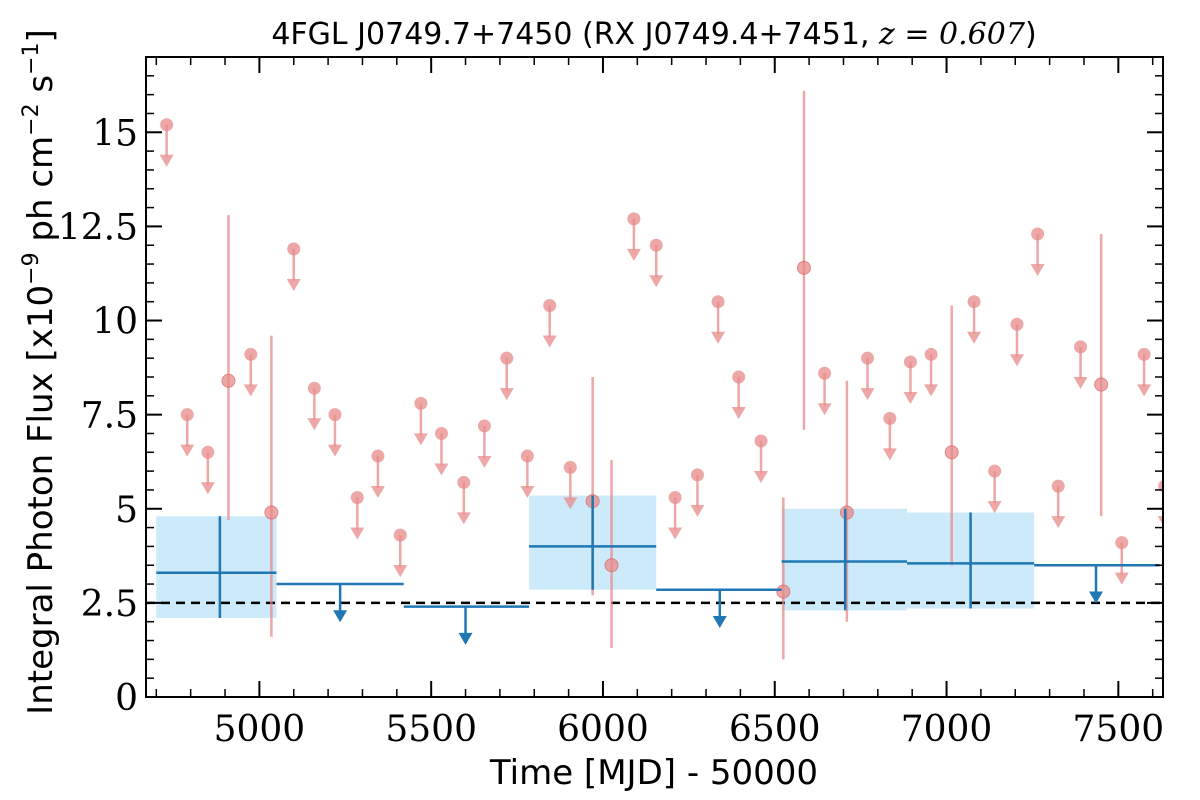  I want to click on x-tick-label: 5500, so click(431, 729).